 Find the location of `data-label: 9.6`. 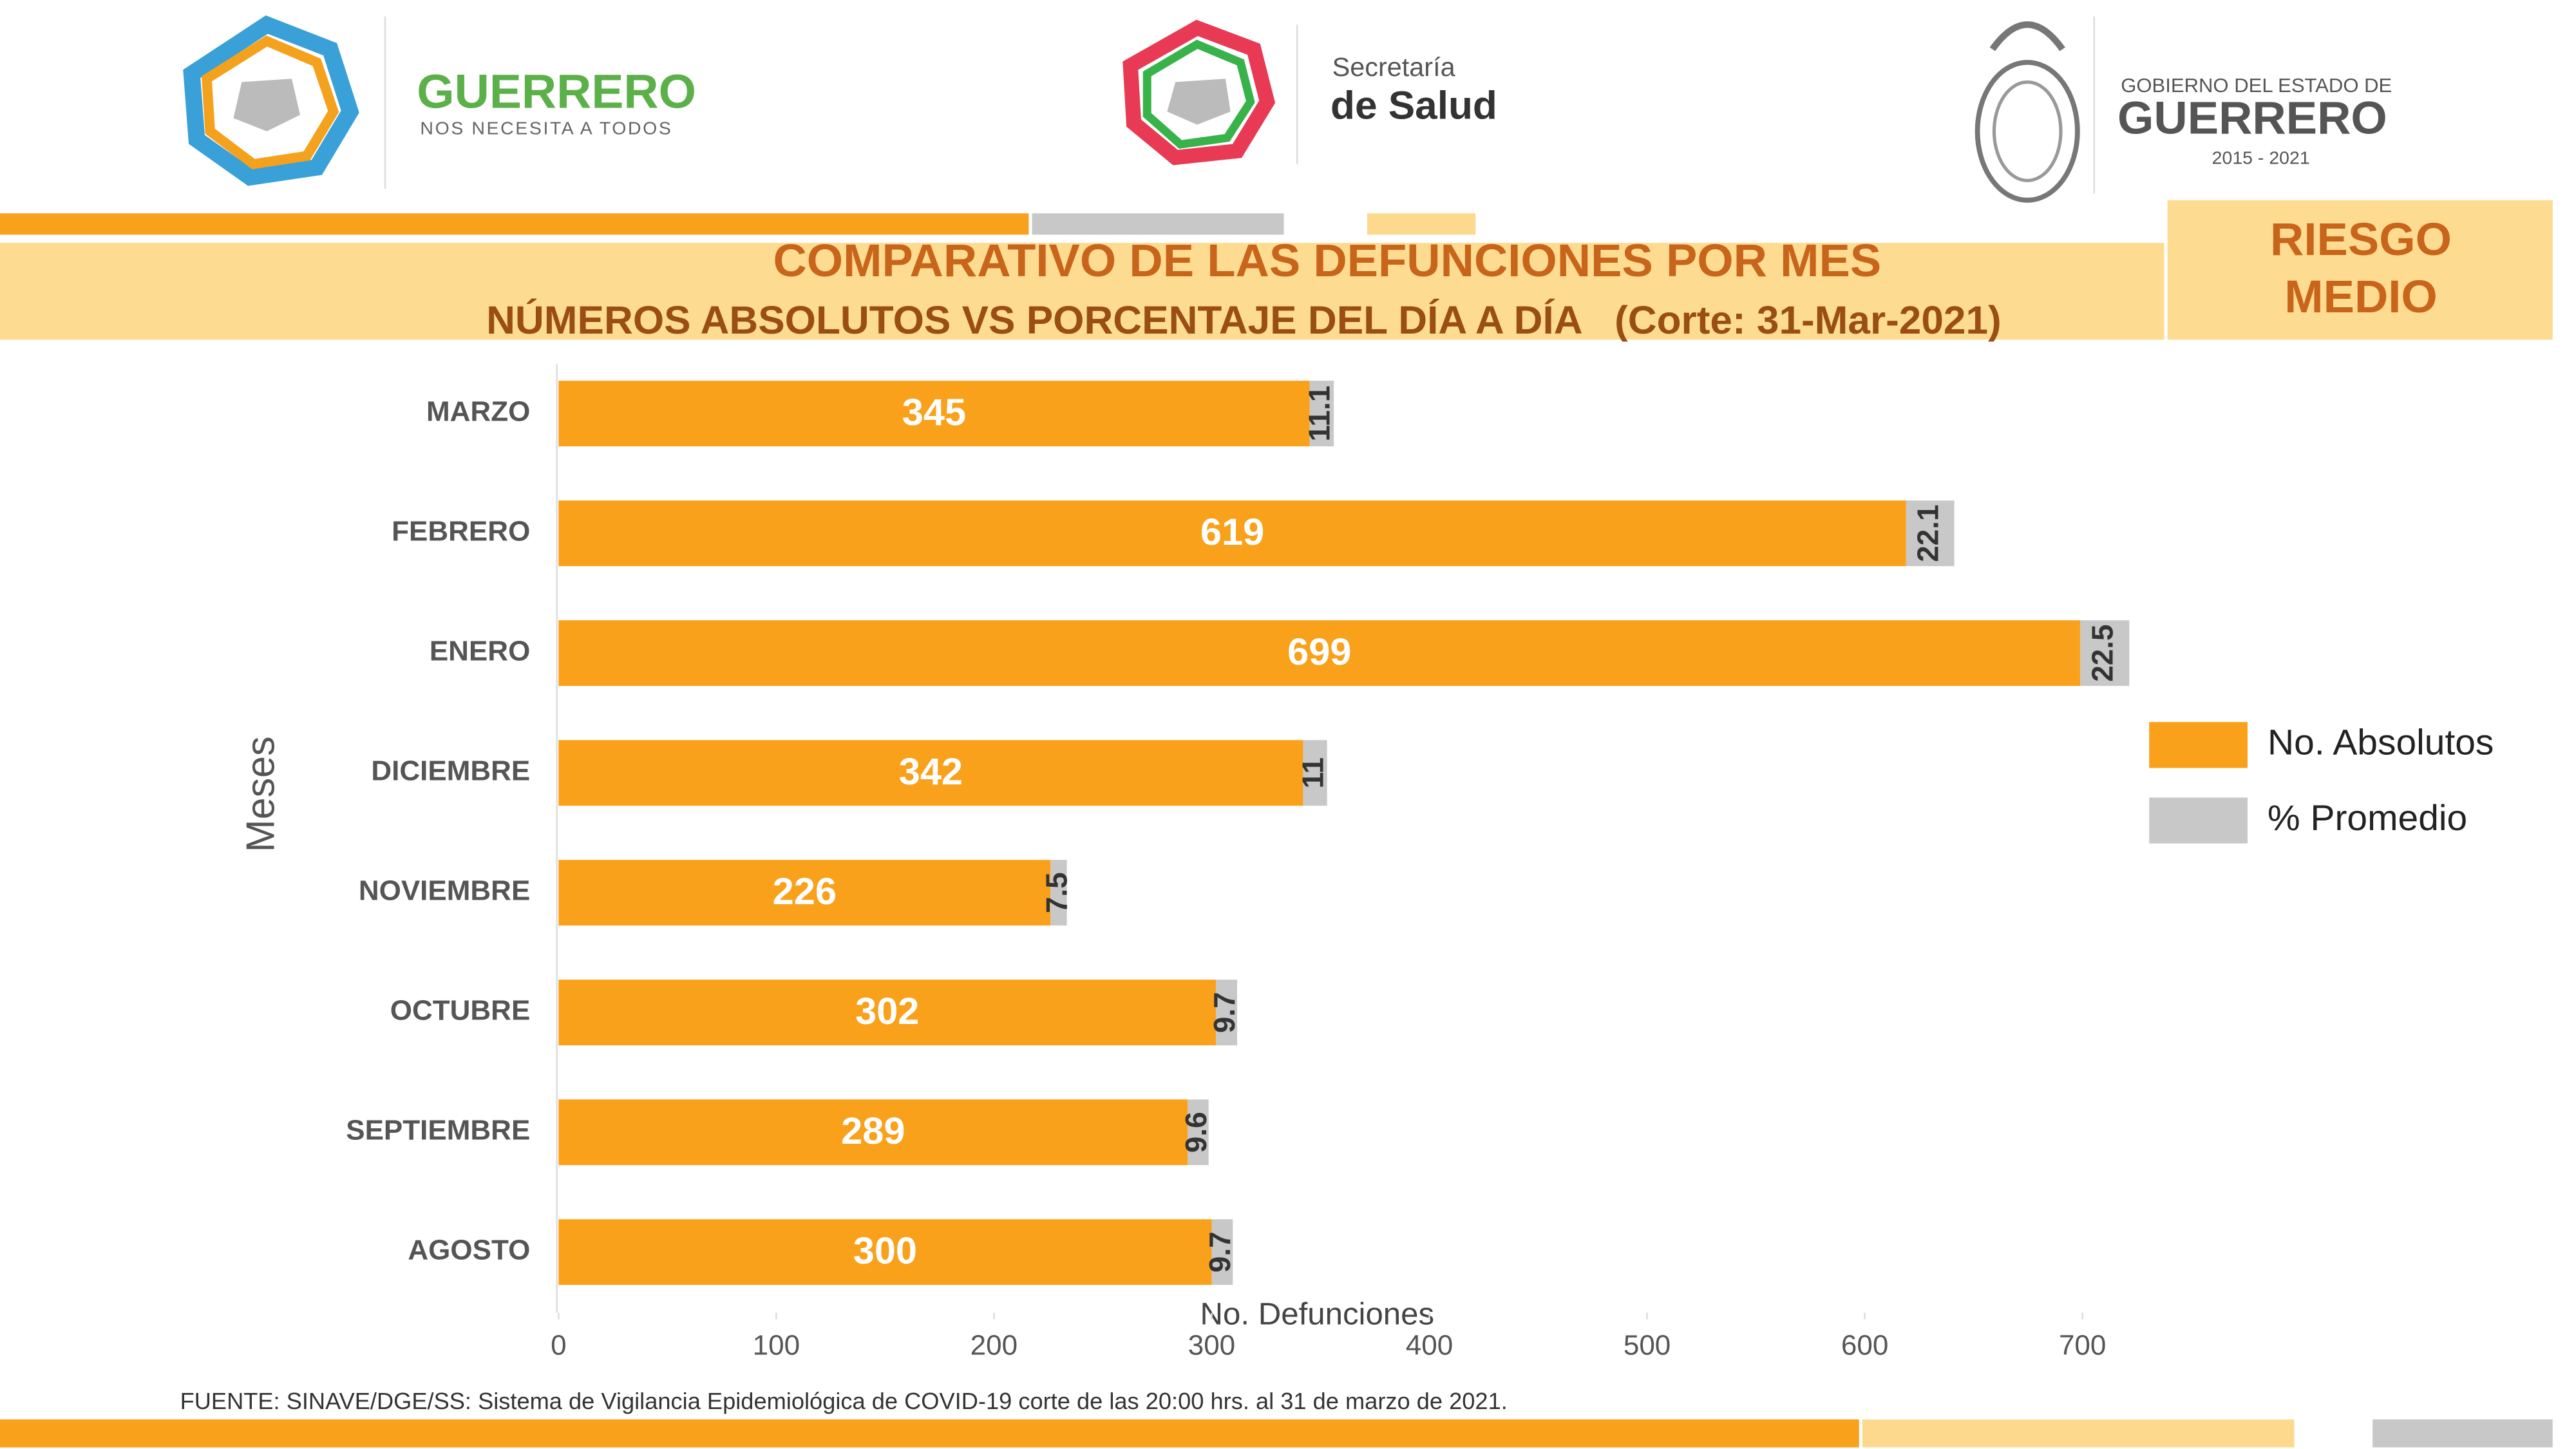

data-label: 9.6 is located at coordinates (1195, 1132).